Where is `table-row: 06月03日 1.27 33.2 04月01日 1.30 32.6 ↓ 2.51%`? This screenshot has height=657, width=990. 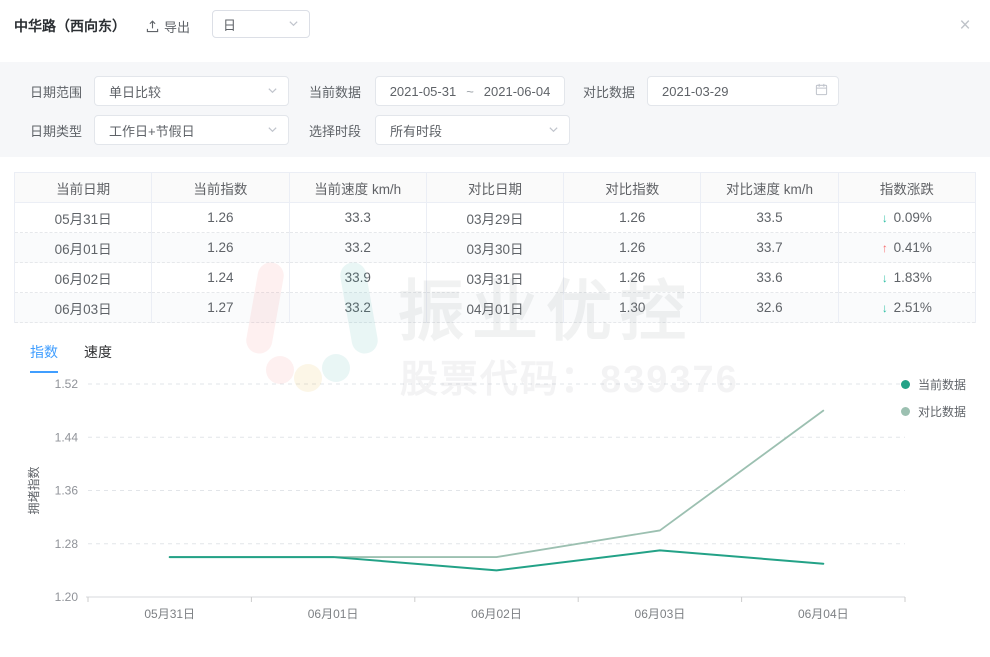
table-row: 06月03日 1.27 33.2 04月01日 1.30 32.6 ↓ 2.51% is located at coordinates (495, 307).